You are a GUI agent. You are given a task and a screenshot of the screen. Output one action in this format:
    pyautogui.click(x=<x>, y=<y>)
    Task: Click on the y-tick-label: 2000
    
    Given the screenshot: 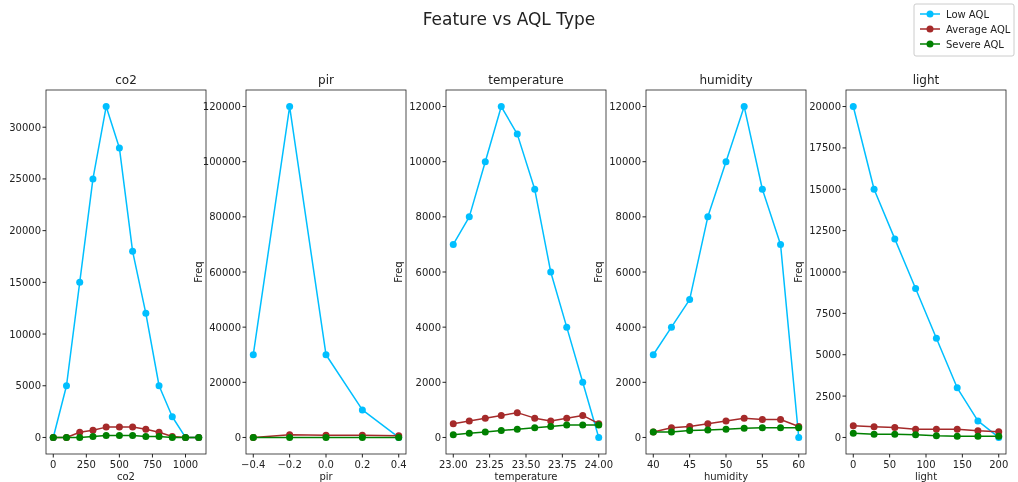 What is the action you would take?
    pyautogui.click(x=428, y=382)
    